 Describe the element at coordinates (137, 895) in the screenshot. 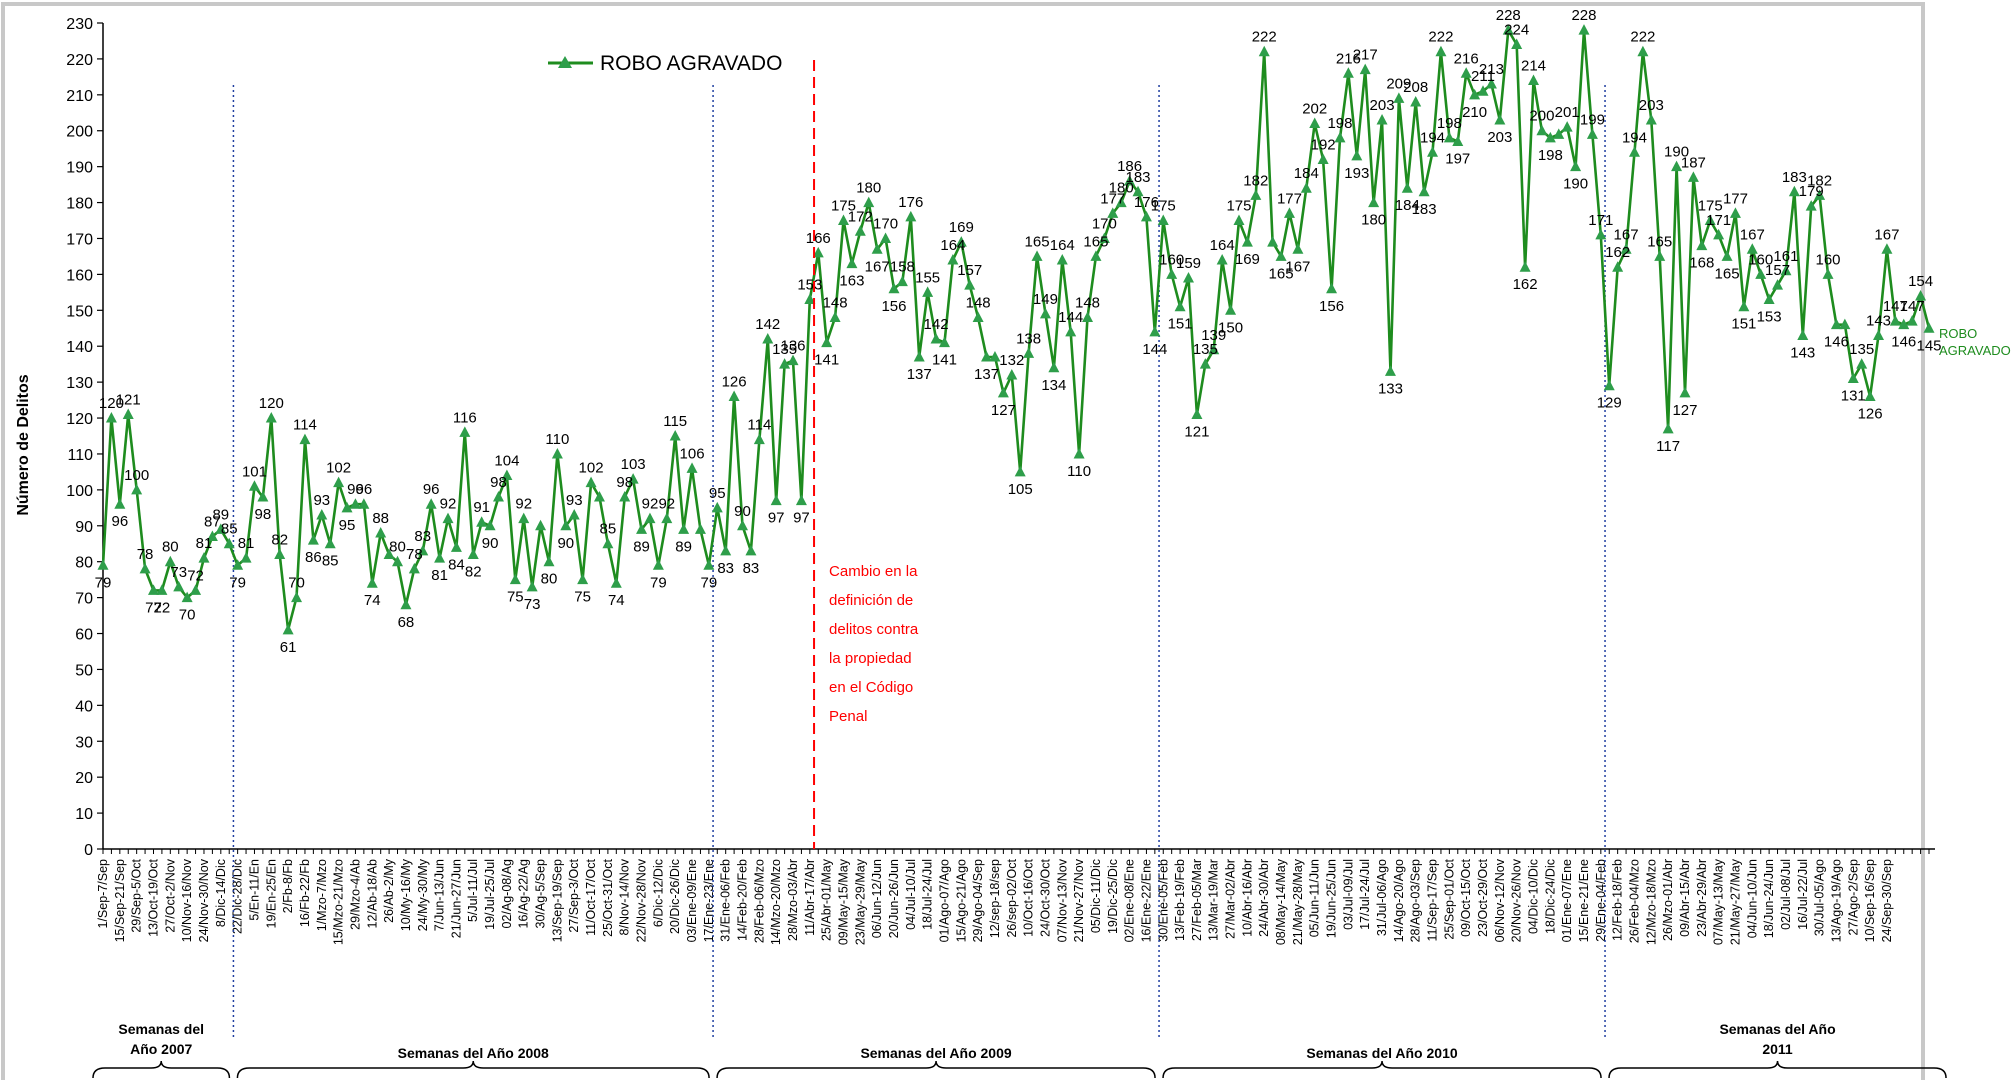

I see `x-tick-label: 29/Sep-5/Oct` at that location.